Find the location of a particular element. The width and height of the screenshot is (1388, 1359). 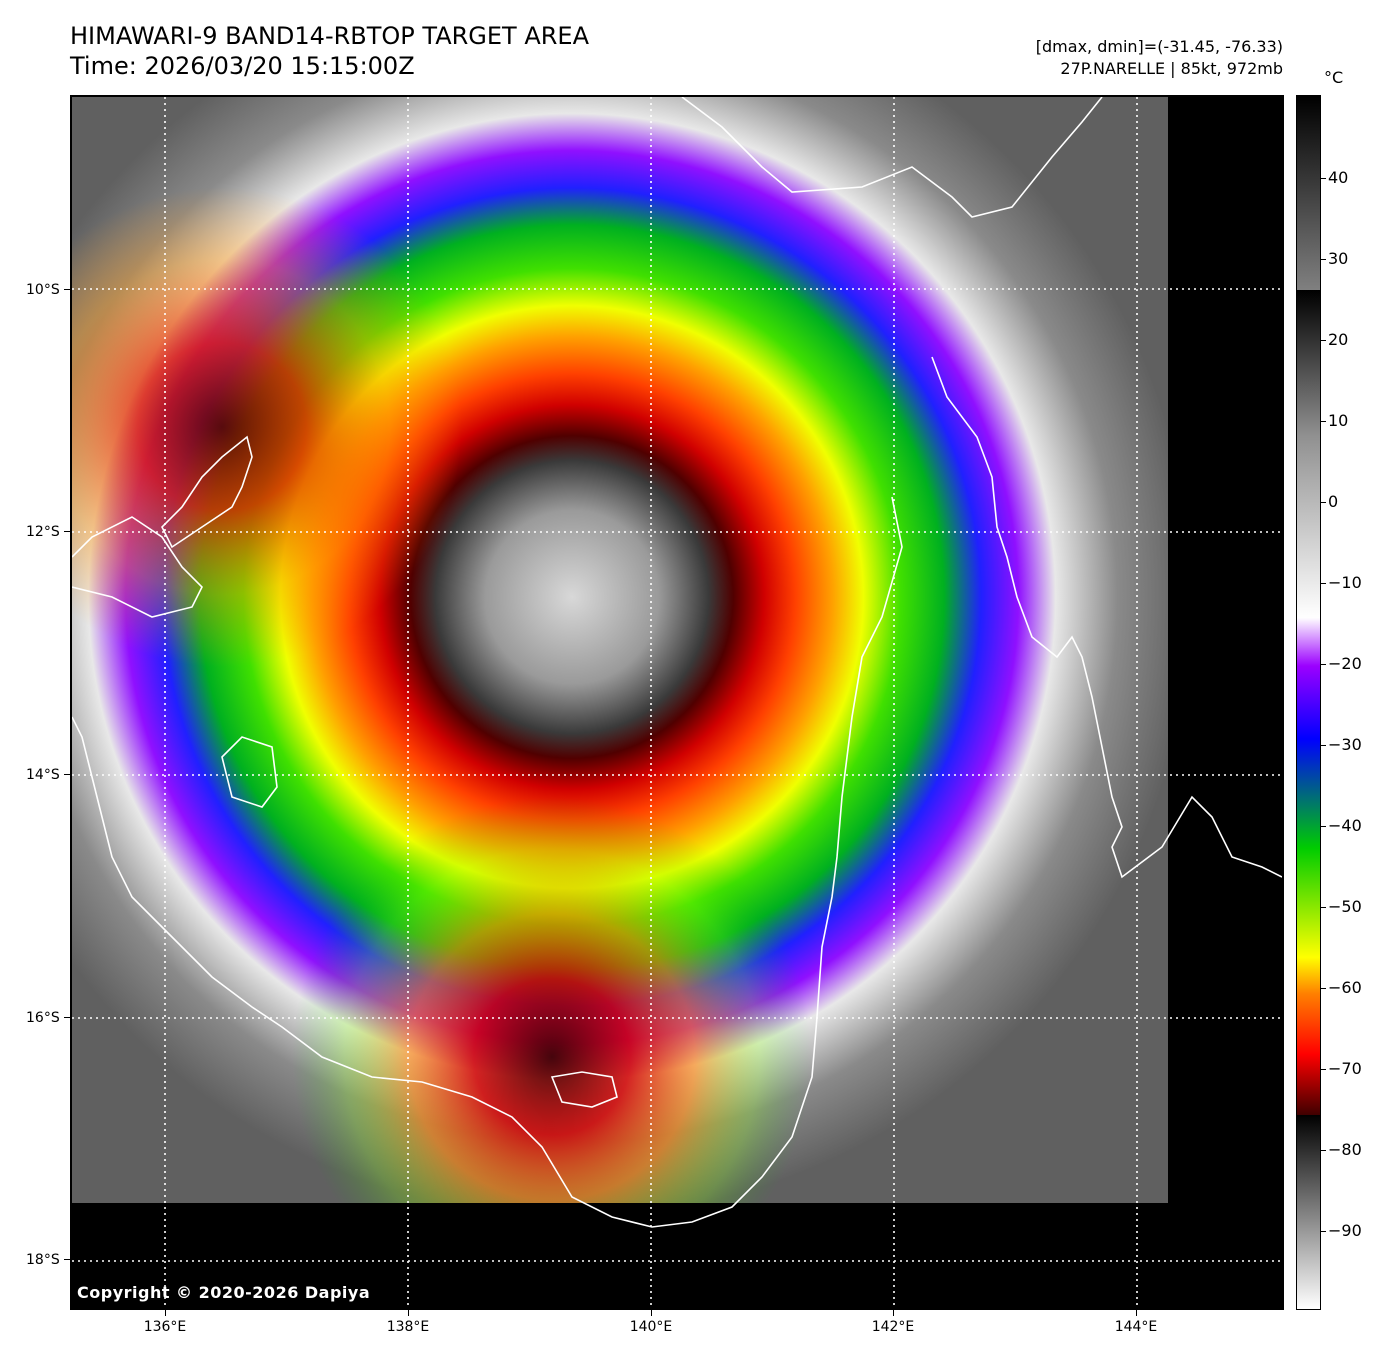

lat-label-10s: 10°S is located at coordinates (43, 290).